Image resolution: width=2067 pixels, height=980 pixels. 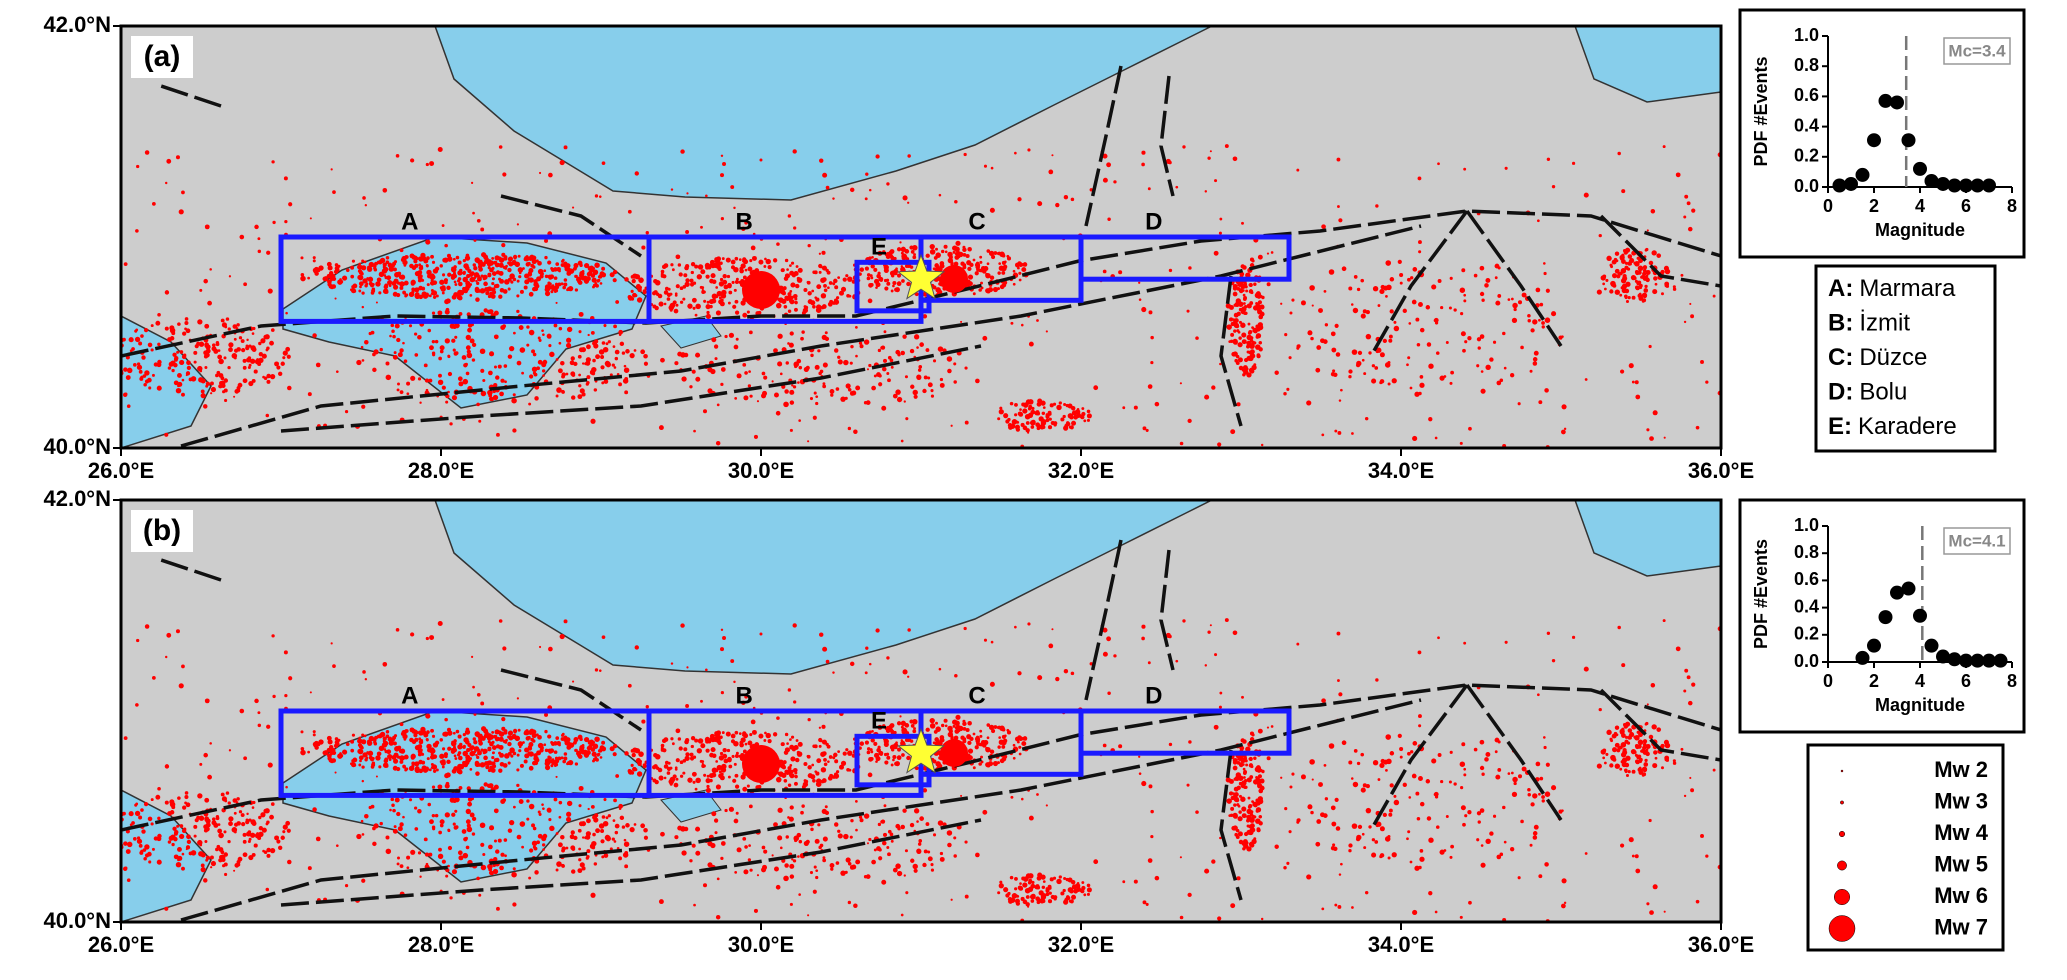 I want to click on region-legend-entry: B: İzmit, so click(x=1869, y=323).